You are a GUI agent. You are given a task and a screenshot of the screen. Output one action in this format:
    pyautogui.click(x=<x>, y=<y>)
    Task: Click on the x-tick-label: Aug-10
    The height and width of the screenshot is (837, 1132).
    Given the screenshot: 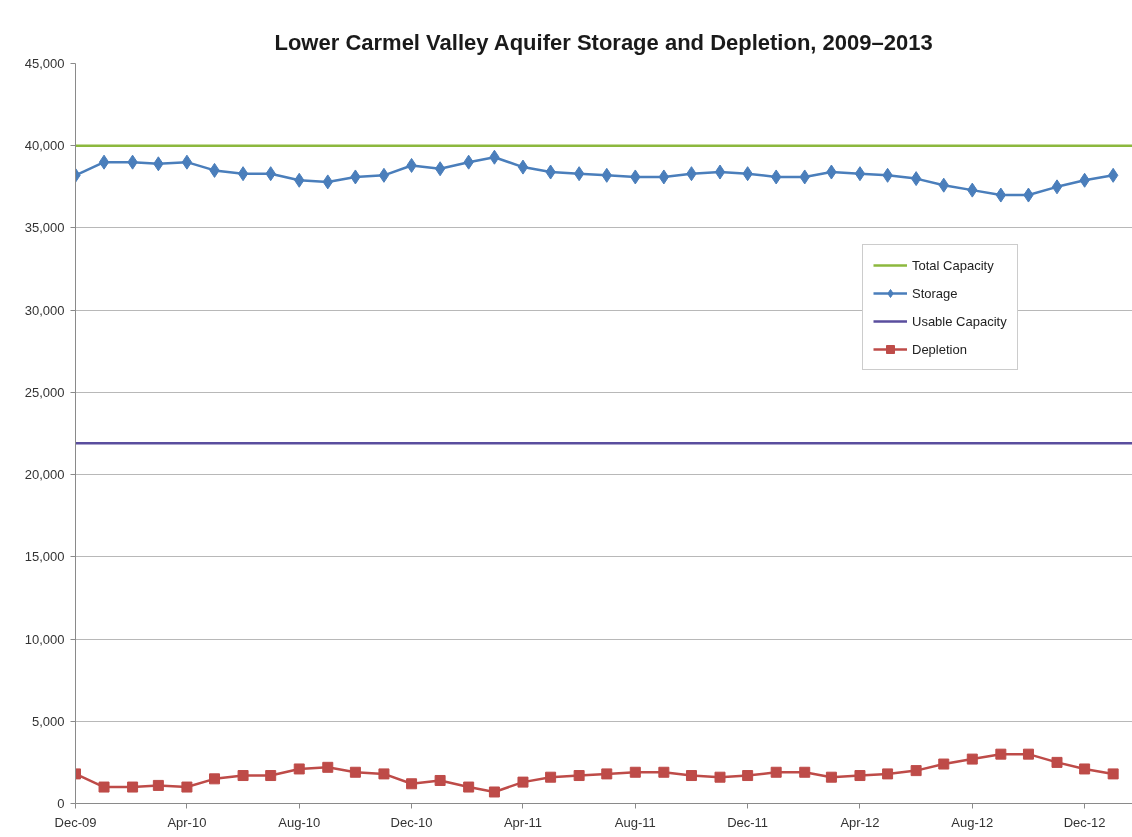 What is the action you would take?
    pyautogui.click(x=299, y=822)
    